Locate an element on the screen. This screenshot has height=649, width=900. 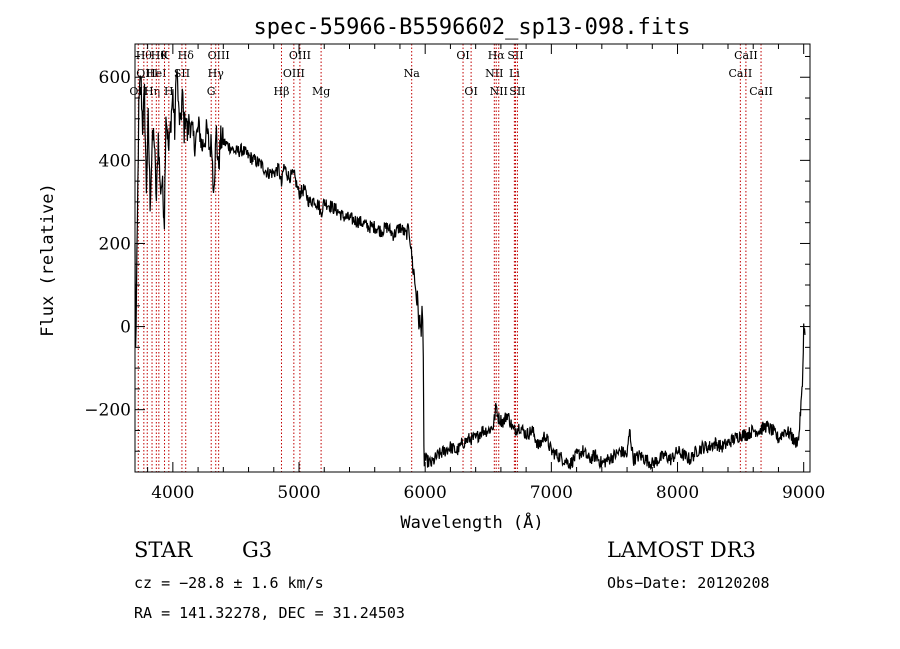
y-axis-label: Flux (relative) is located at coordinates (48, 260).